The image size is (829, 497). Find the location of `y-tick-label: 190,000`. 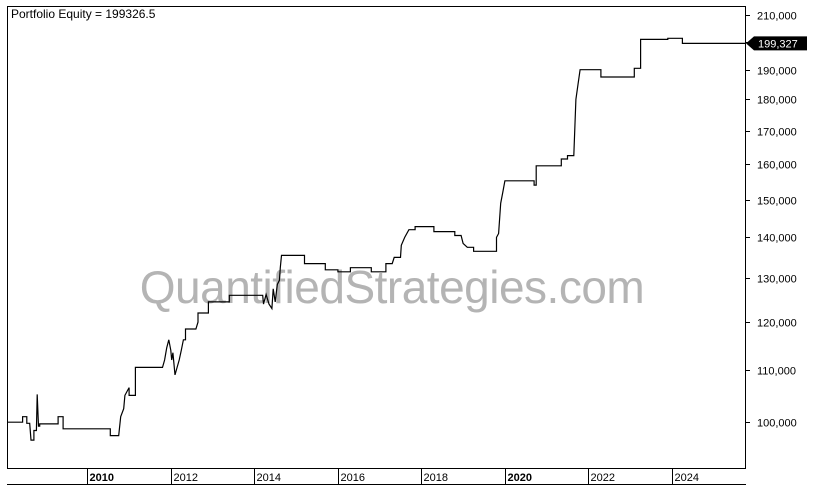

y-tick-label: 190,000 is located at coordinates (777, 72).